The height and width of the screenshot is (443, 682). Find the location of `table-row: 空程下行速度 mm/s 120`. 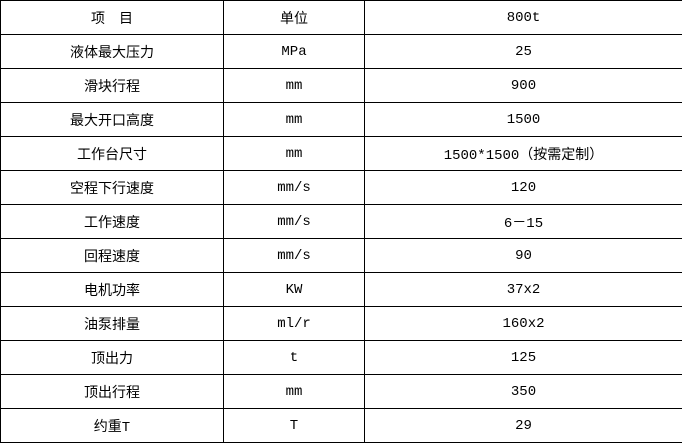

table-row: 空程下行速度 mm/s 120 is located at coordinates (341, 188).